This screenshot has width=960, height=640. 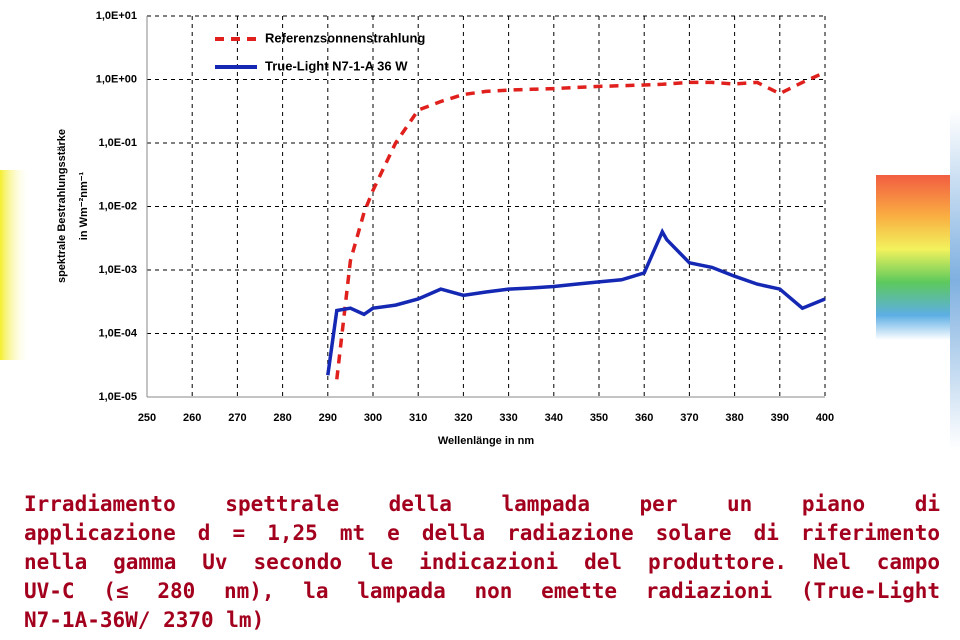 I want to click on x-tick-label: 320, so click(x=463, y=418).